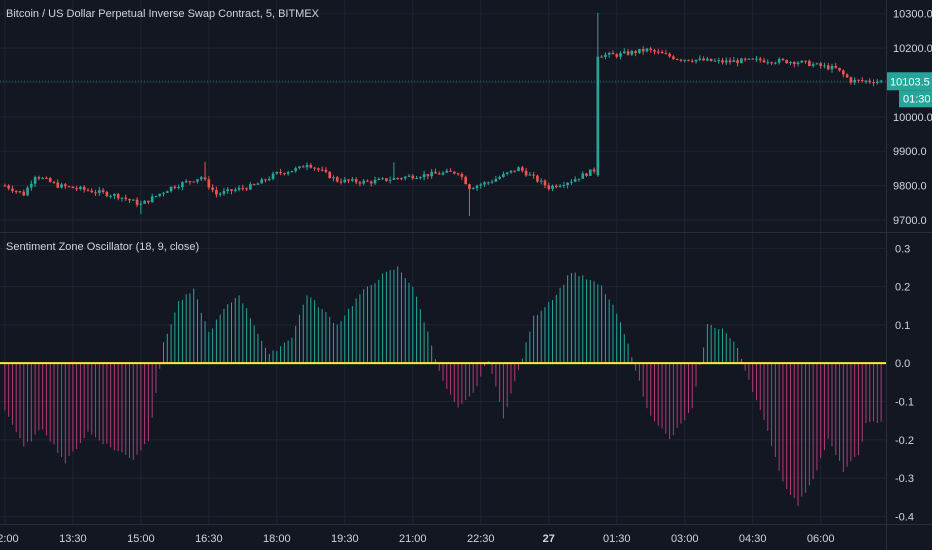 The width and height of the screenshot is (932, 550). What do you see at coordinates (753, 539) in the screenshot?
I see `time-tick-label: 04:30` at bounding box center [753, 539].